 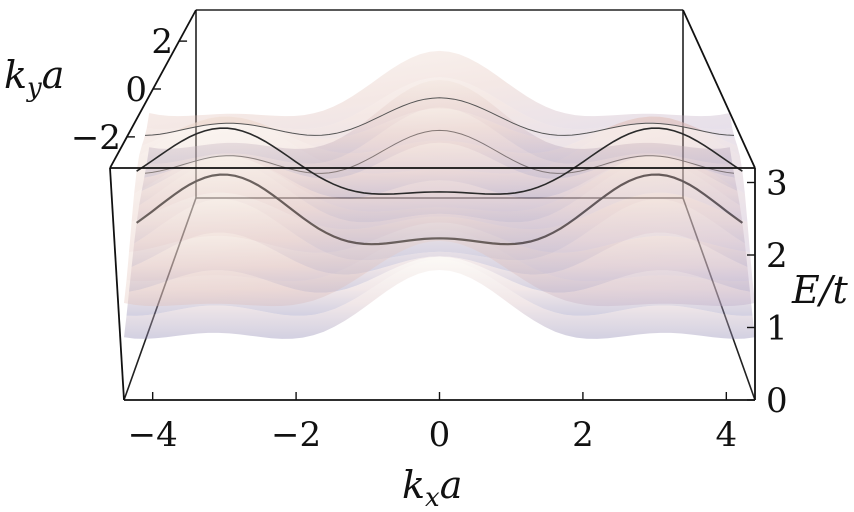 What do you see at coordinates (726, 435) in the screenshot?
I see `x-tick-label: 4` at bounding box center [726, 435].